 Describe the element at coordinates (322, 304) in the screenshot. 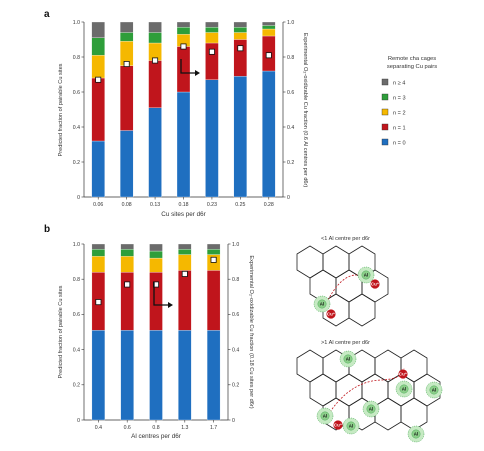

I see `diagram-low-al-atom-3-label: Al` at that location.